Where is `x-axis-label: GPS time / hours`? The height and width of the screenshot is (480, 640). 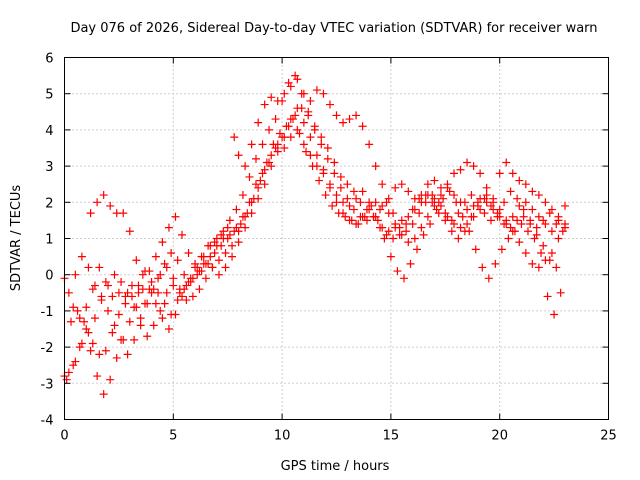
x-axis-label: GPS time / hours is located at coordinates (335, 466).